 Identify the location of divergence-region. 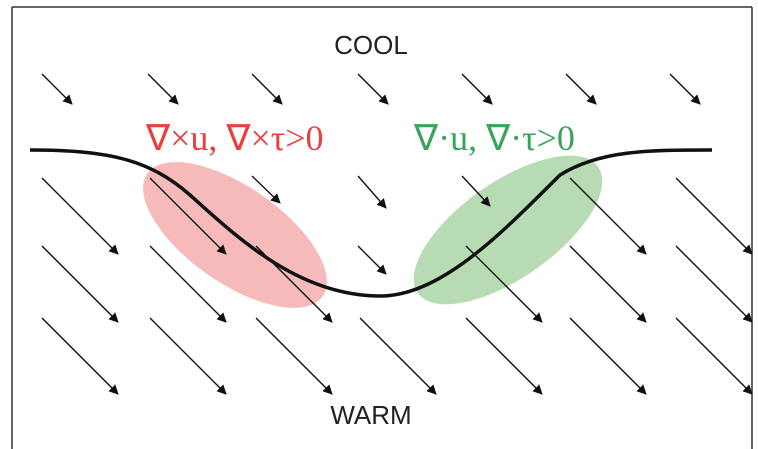
(508, 230).